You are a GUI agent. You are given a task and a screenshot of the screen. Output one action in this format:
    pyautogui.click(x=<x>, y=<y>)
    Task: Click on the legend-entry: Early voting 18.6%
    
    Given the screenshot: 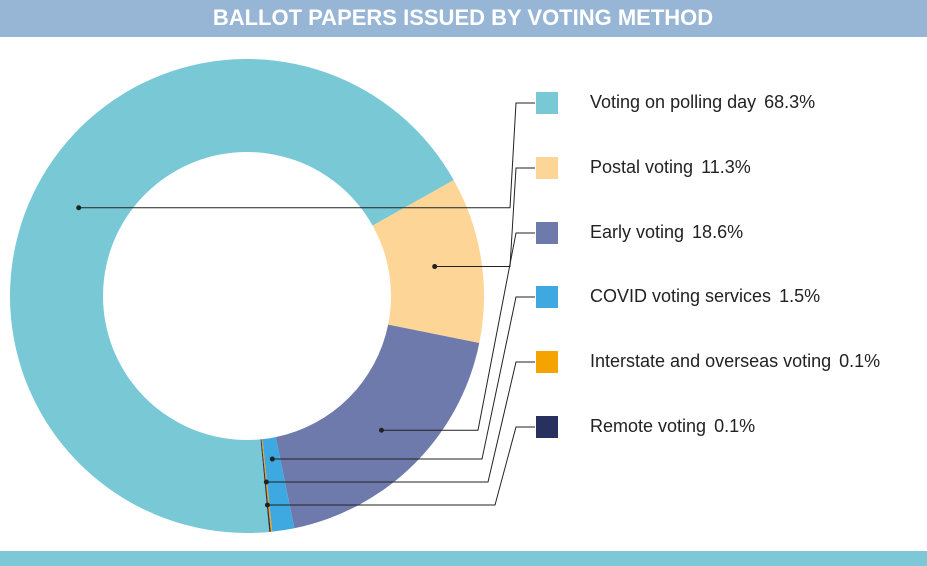 What is the action you would take?
    pyautogui.click(x=666, y=232)
    